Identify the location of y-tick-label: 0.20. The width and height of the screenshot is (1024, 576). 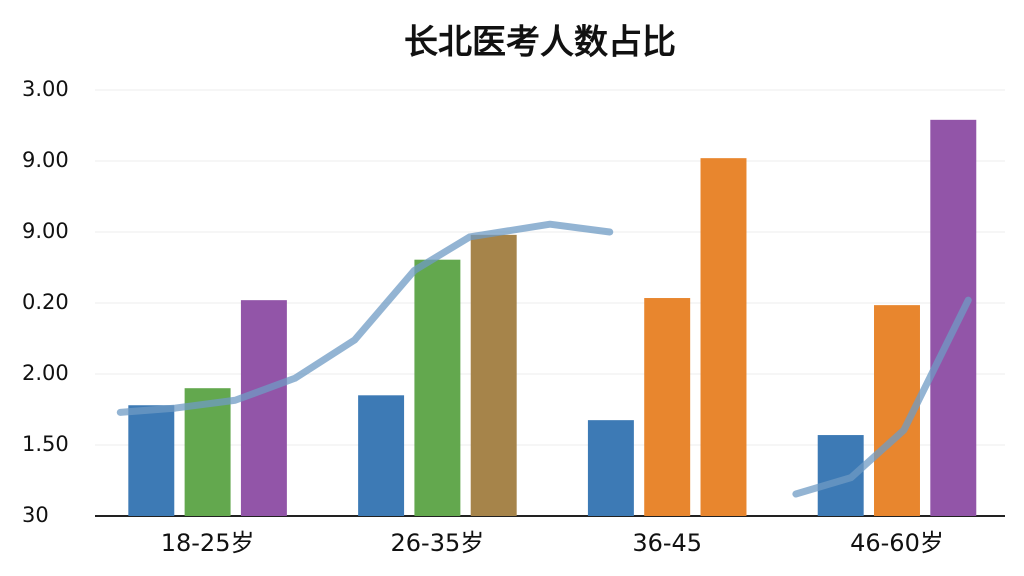
(45, 302).